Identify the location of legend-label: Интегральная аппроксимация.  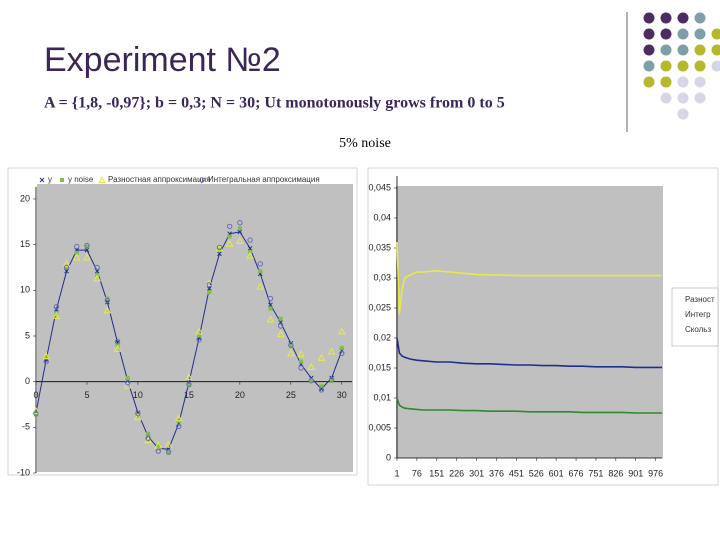
(264, 179).